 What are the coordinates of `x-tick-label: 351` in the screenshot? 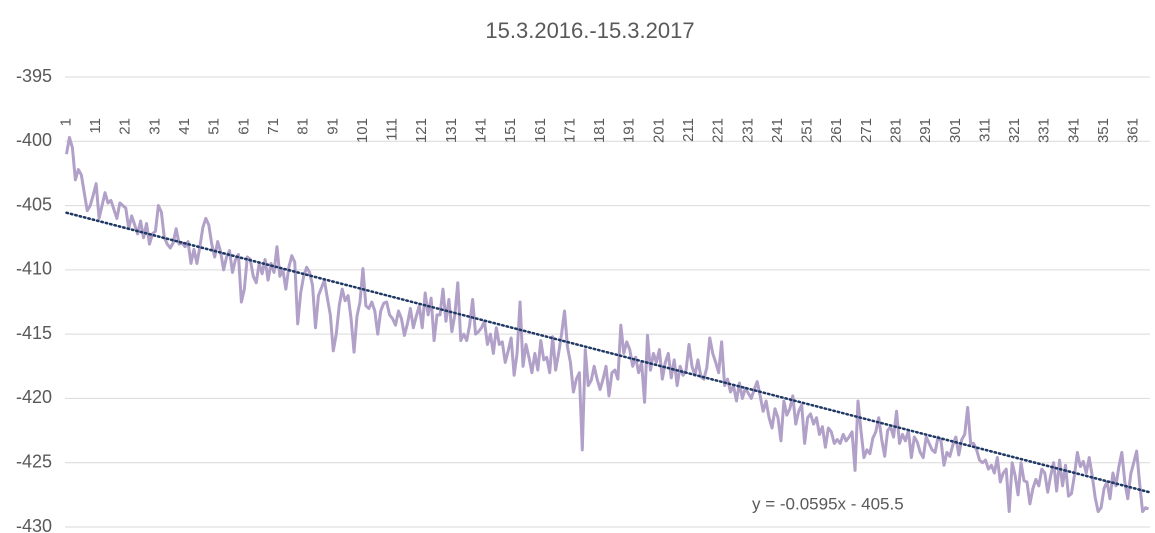 It's located at (1103, 130).